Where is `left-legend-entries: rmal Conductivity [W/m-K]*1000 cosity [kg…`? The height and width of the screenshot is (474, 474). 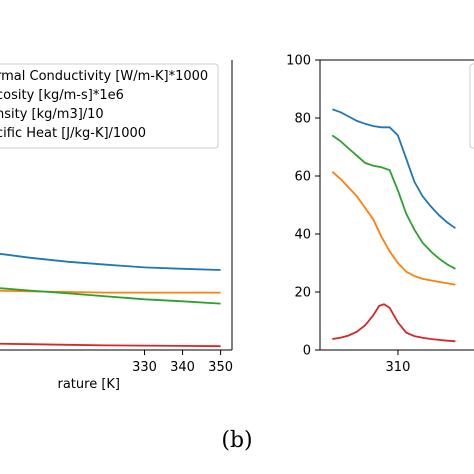
left-legend-entries: rmal Conductivity [W/m-K]*1000 cosity [kg… is located at coordinates (104, 105).